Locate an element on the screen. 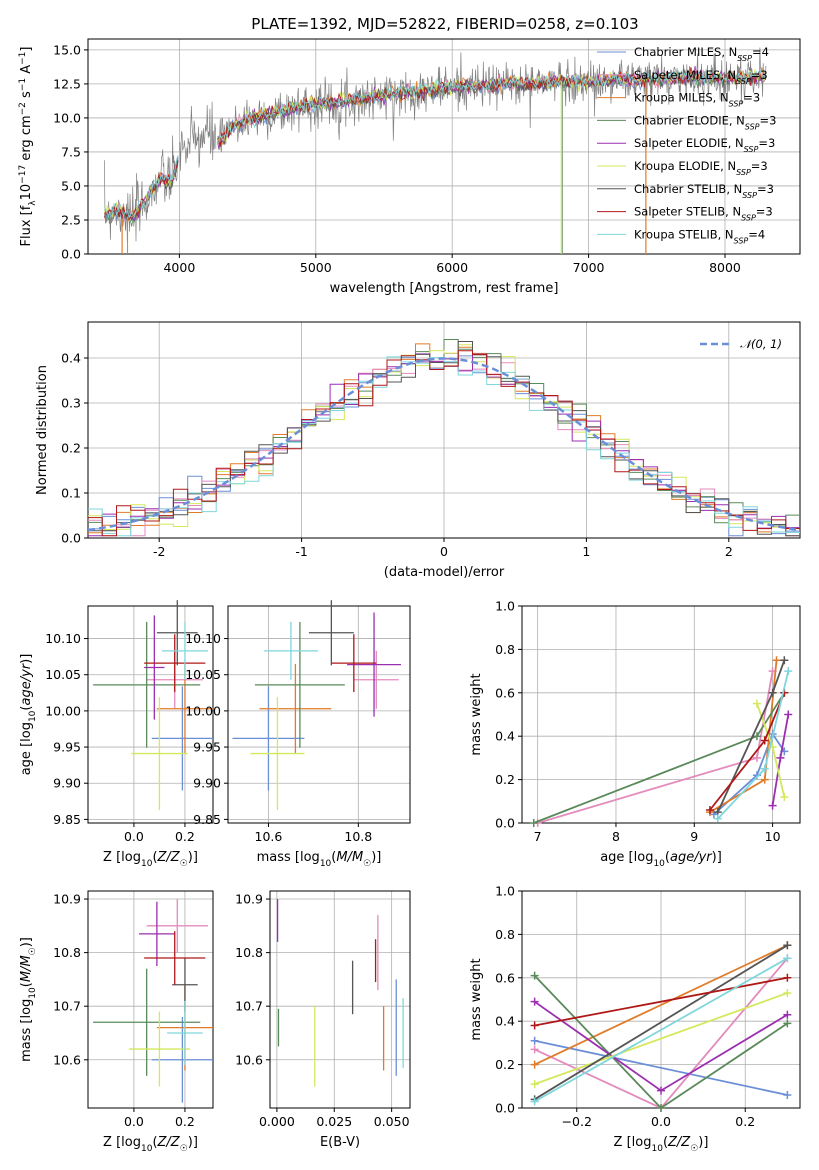  y-tick-label: 0.3 is located at coordinates (71, 403).